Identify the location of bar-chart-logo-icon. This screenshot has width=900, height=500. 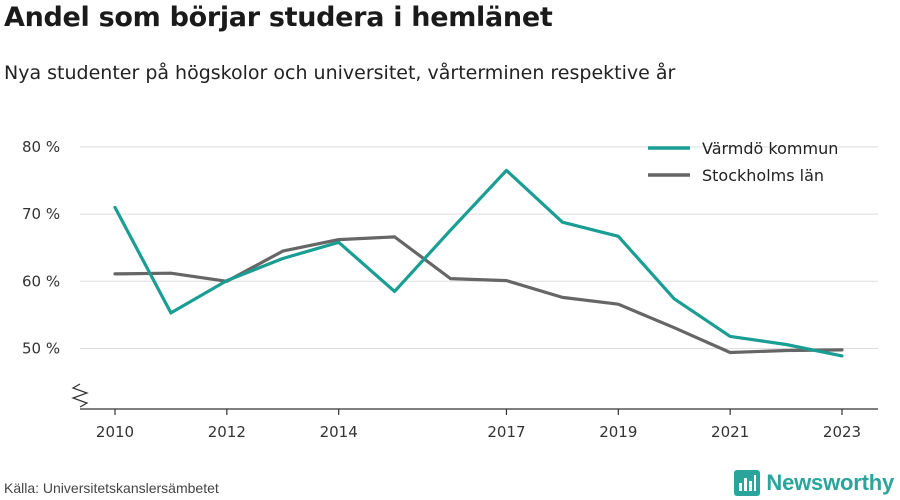
(747, 483).